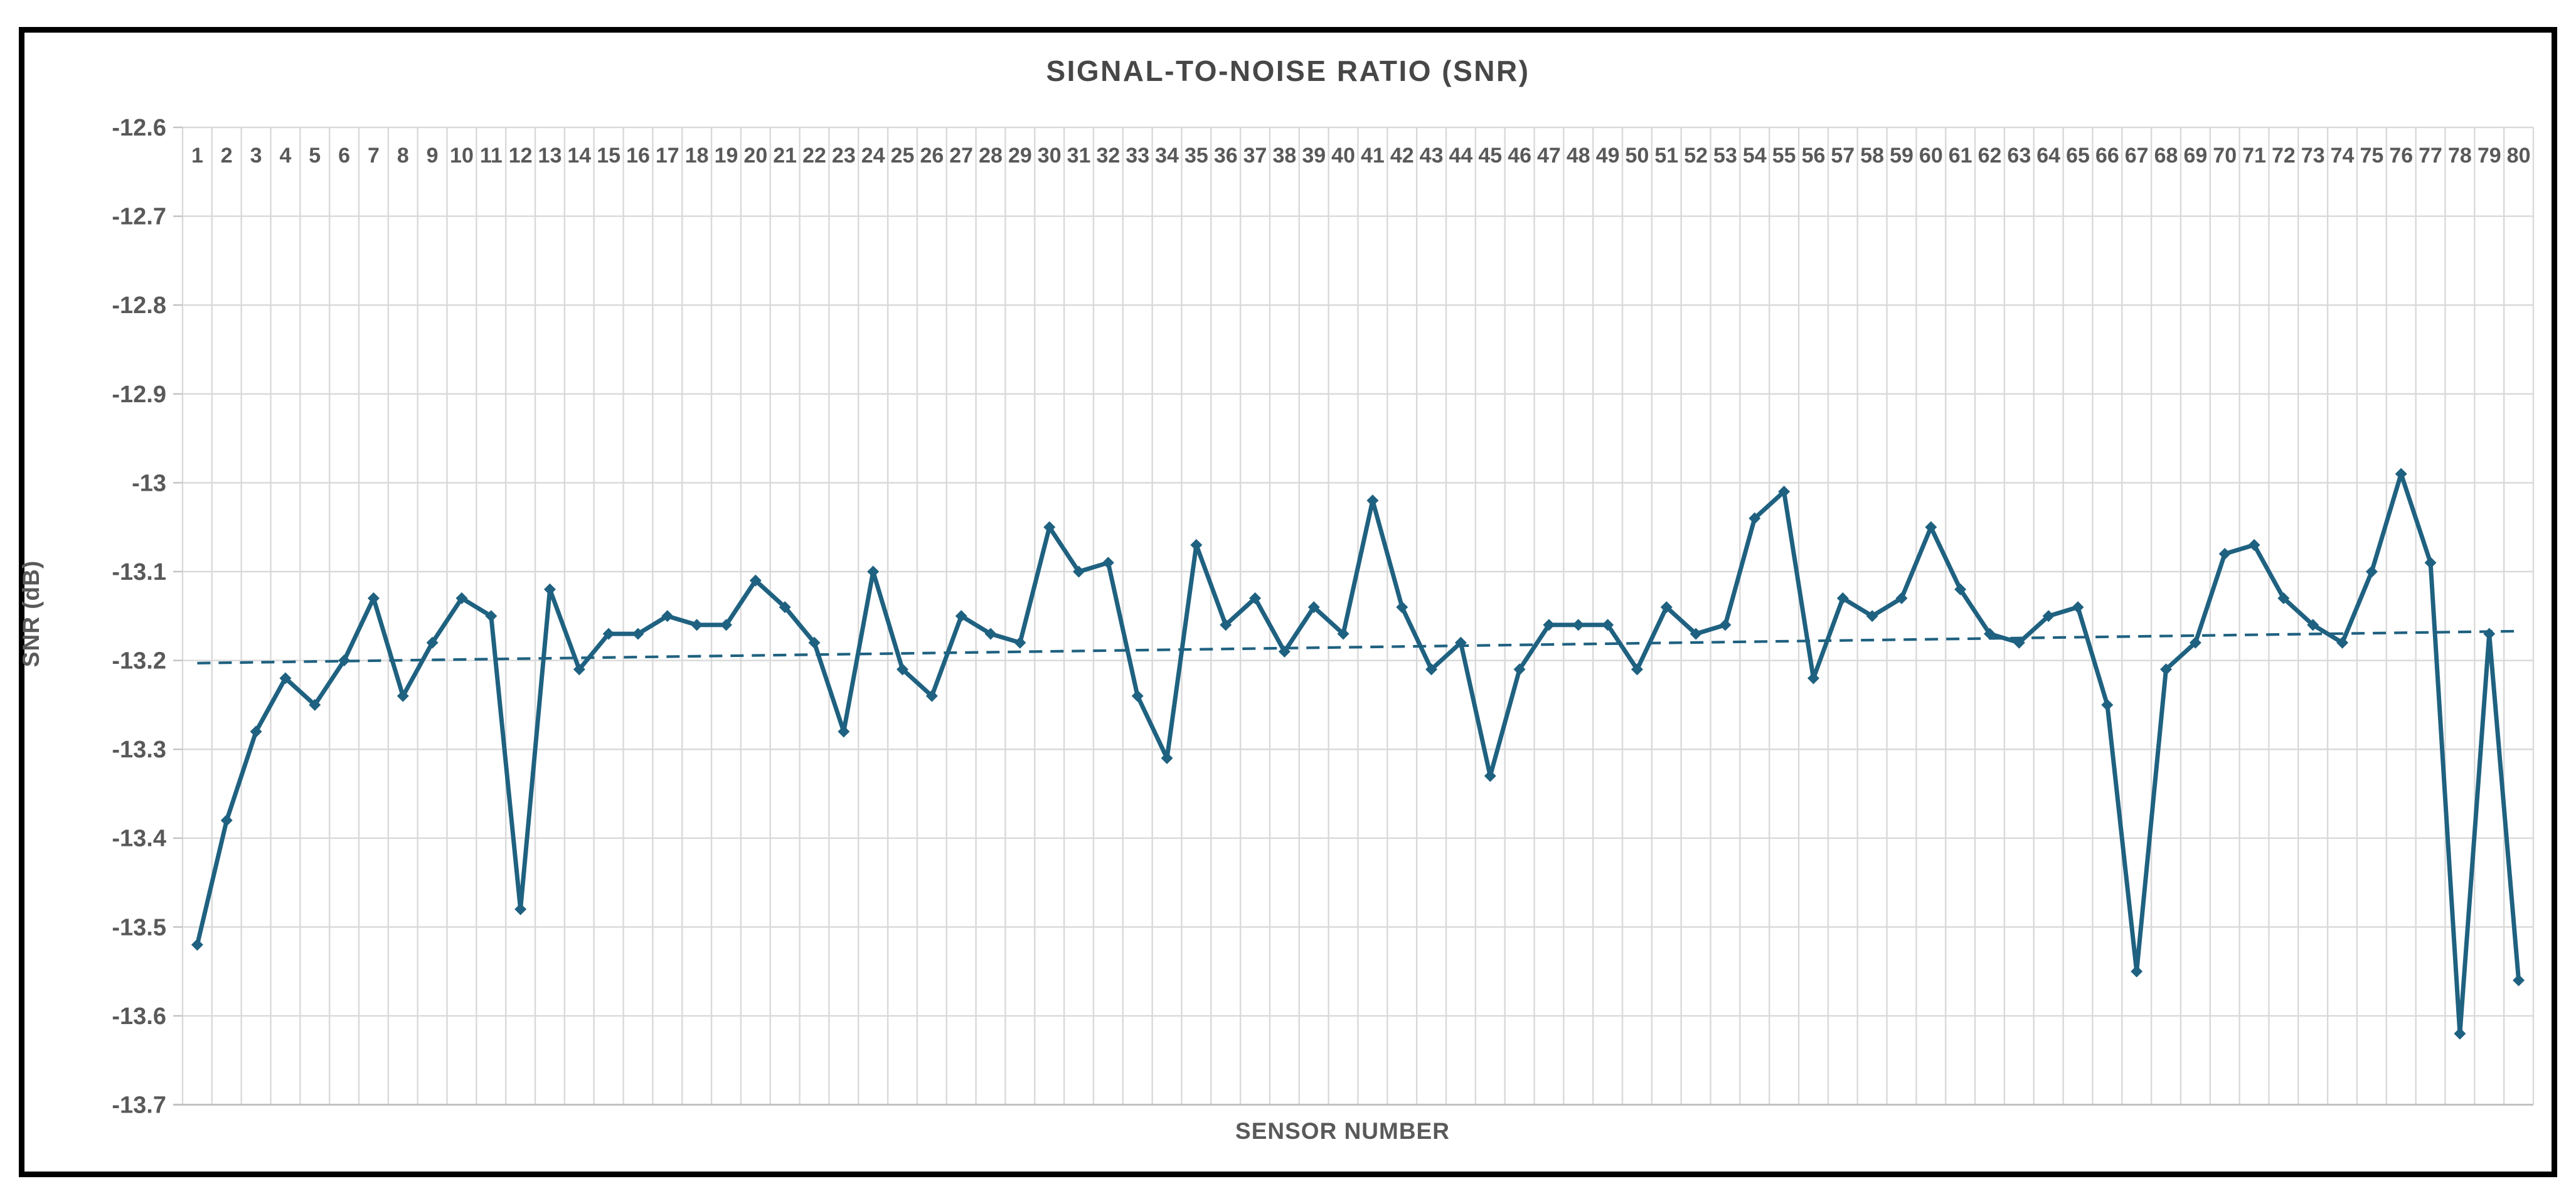  What do you see at coordinates (1020, 156) in the screenshot?
I see `svg-text: 29` at bounding box center [1020, 156].